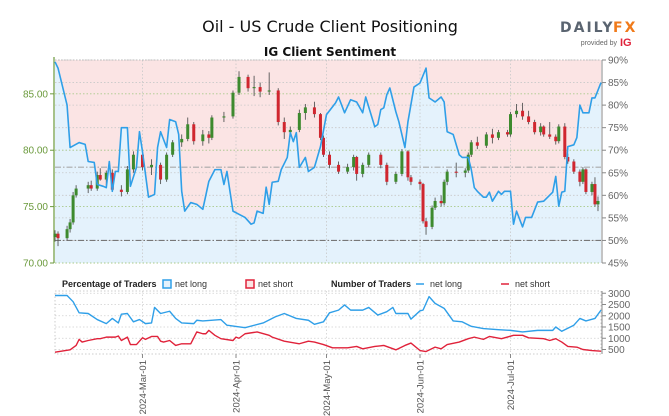 Image resolution: width=669 pixels, height=416 pixels. I want to click on logo-provided-by: provided by, so click(599, 43).